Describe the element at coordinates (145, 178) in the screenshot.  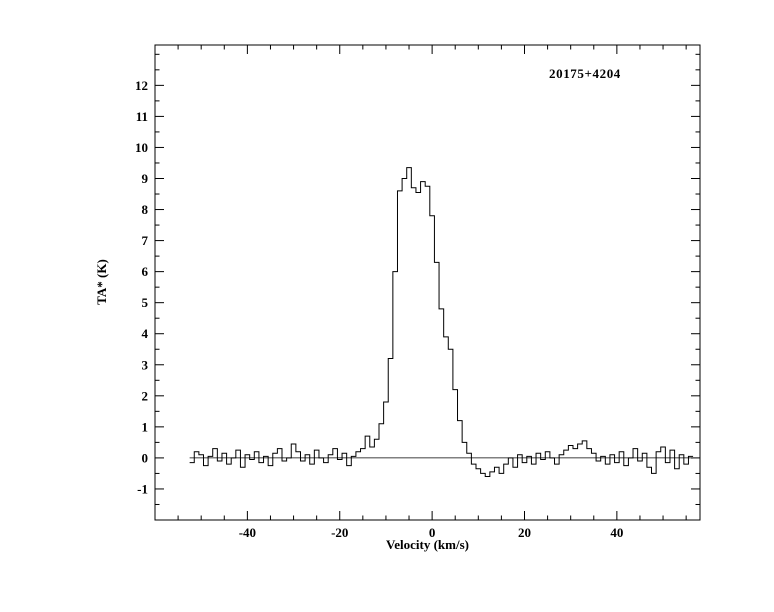
I see `y-tick-label: 9` at that location.